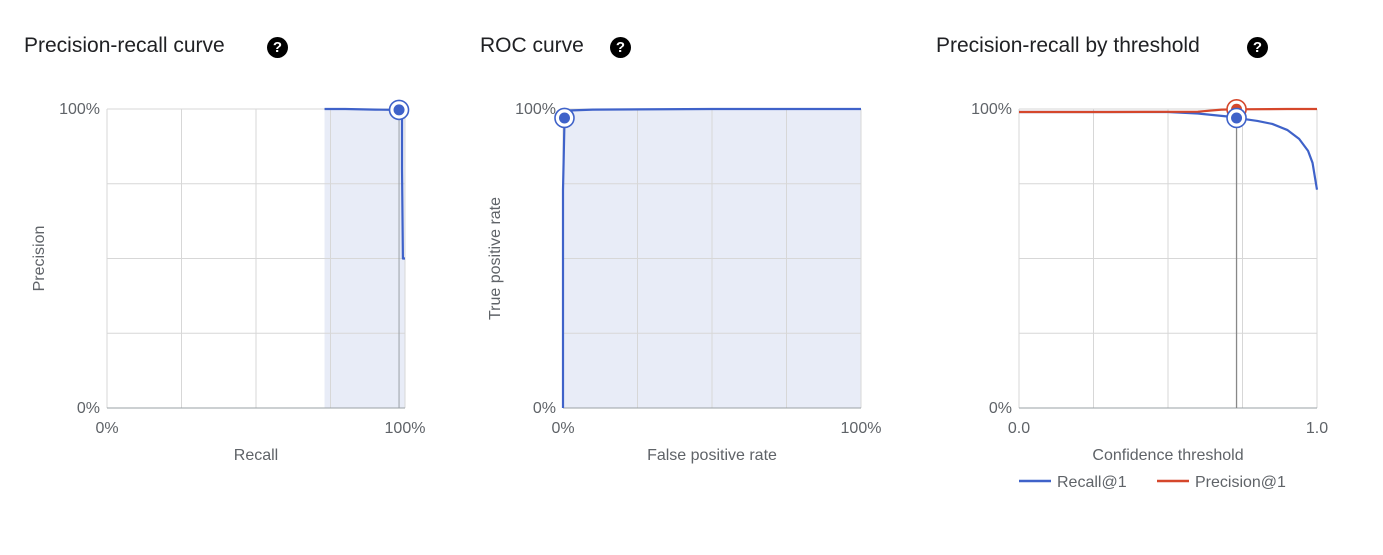 The image size is (1383, 555). What do you see at coordinates (1019, 428) in the screenshot?
I see `x-tick-label: 0.0` at bounding box center [1019, 428].